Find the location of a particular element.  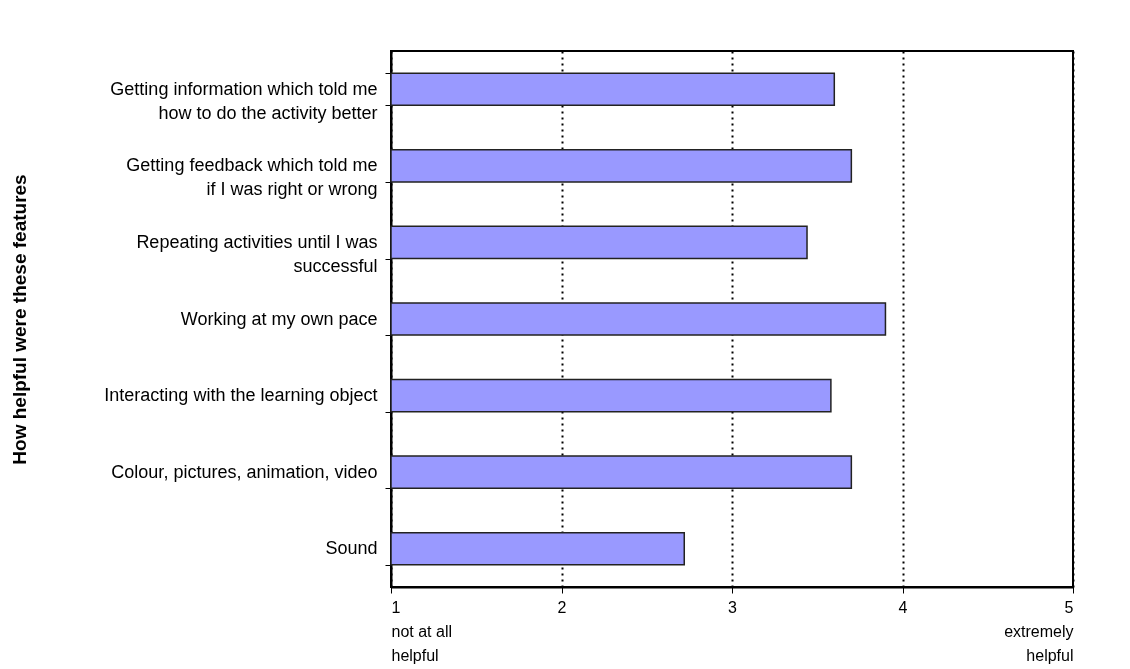

x-tick-label: 5 extremely helpful is located at coordinates (1039, 631).